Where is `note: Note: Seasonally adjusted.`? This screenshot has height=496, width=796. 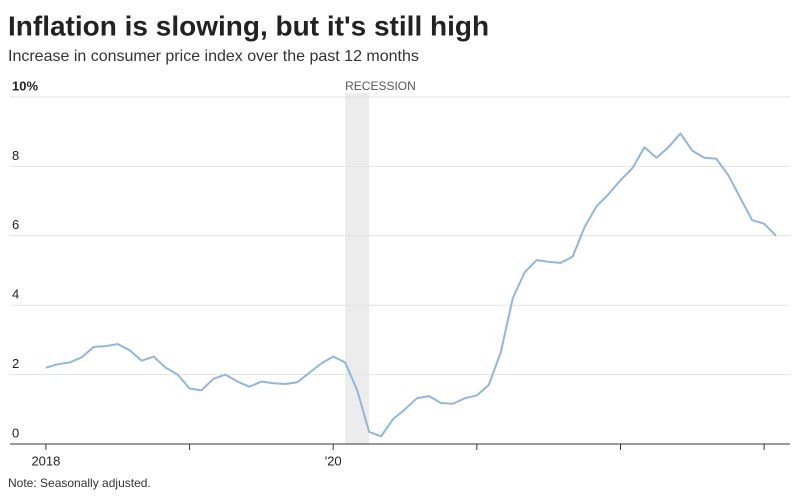 note: Note: Seasonally adjusted. is located at coordinates (79, 483).